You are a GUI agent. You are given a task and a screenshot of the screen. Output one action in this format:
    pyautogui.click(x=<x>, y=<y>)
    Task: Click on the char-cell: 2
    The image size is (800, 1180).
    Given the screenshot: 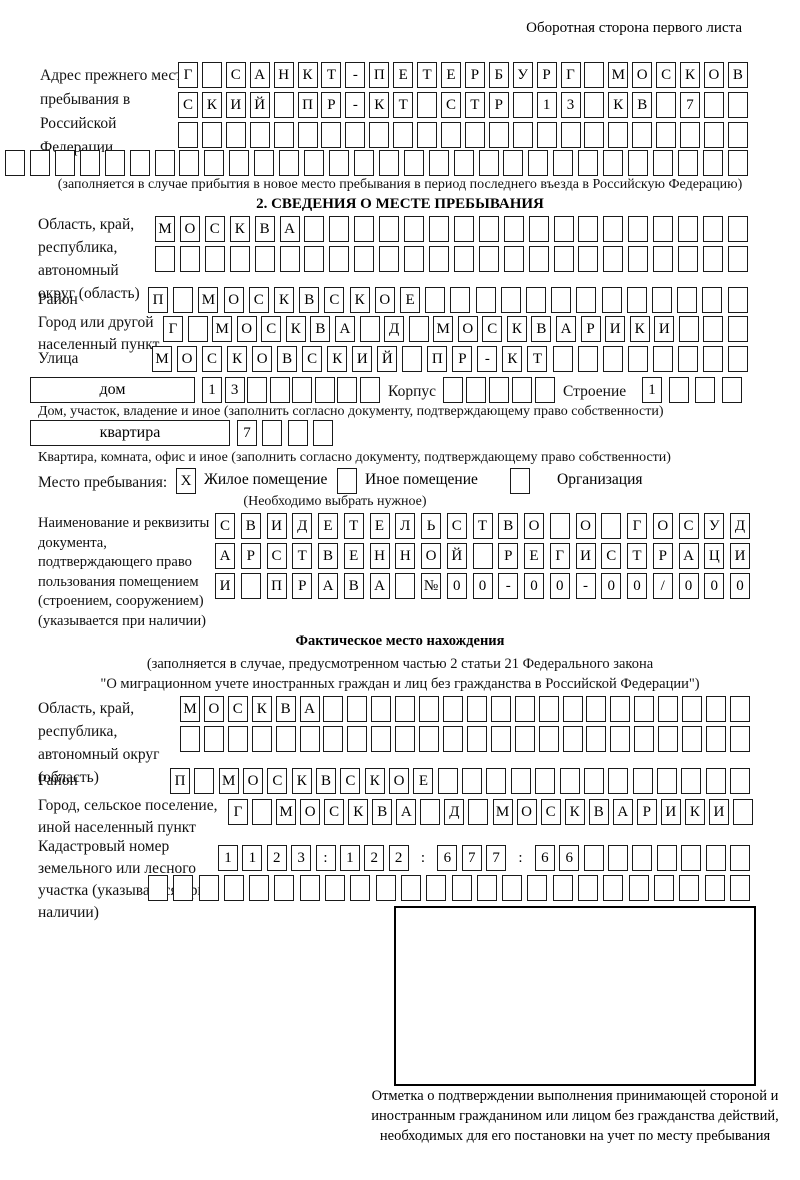 What is the action you would take?
    pyautogui.click(x=374, y=858)
    